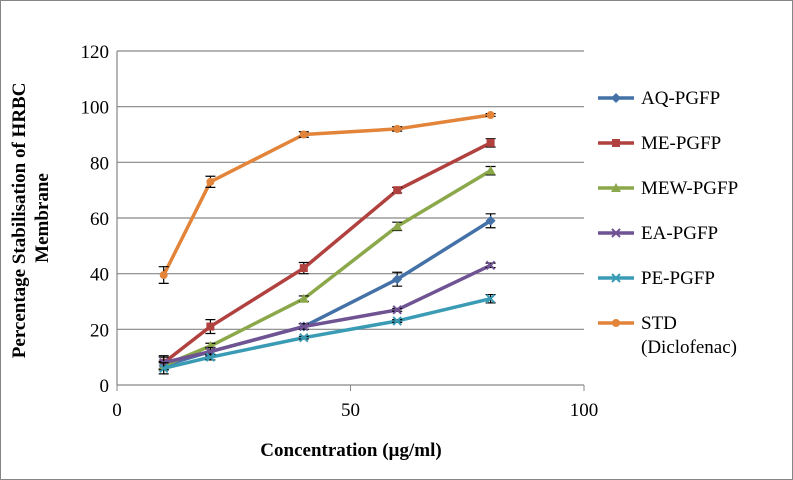  I want to click on legend-label: ME-PGFP, so click(681, 143).